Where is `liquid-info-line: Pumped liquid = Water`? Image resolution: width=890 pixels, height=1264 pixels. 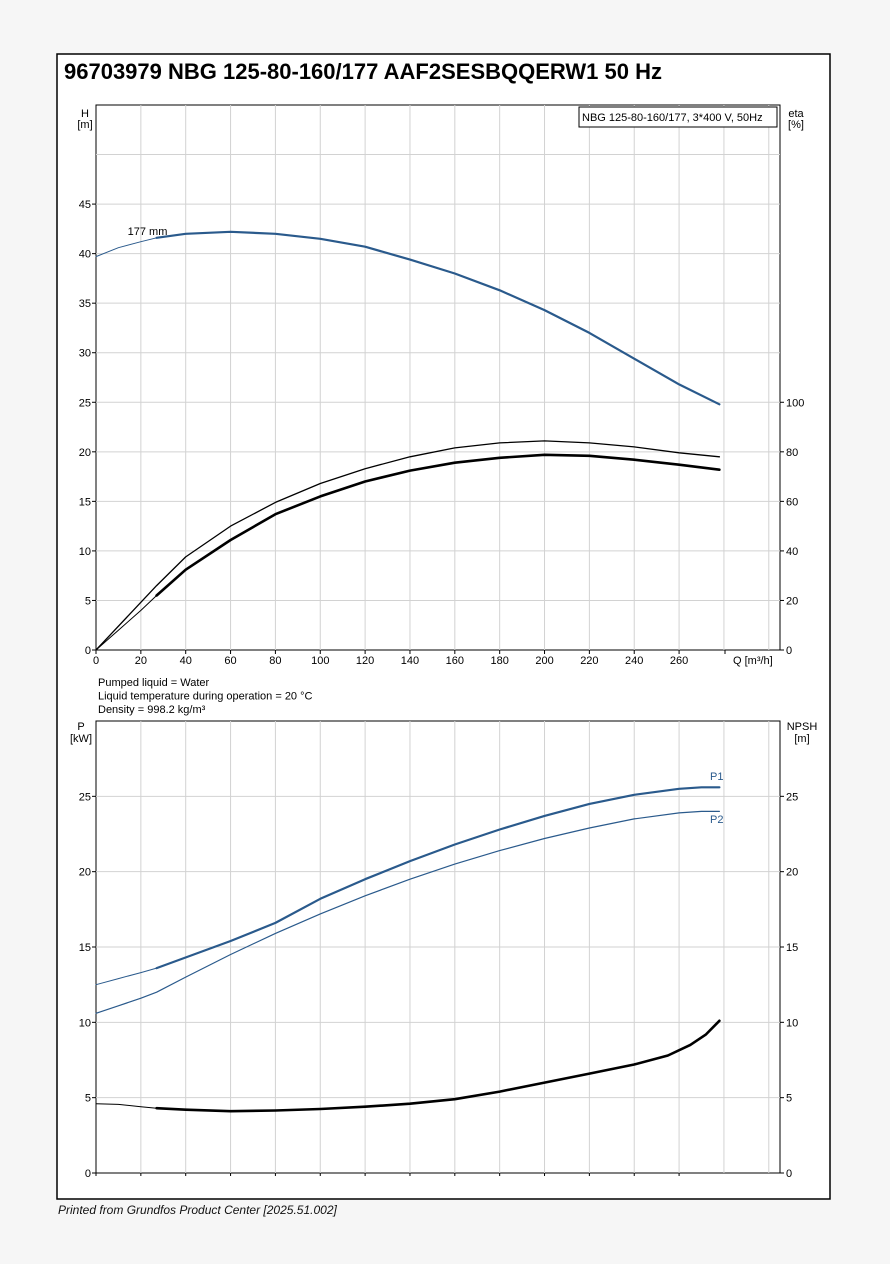
liquid-info-line: Pumped liquid = Water is located at coordinates (154, 683).